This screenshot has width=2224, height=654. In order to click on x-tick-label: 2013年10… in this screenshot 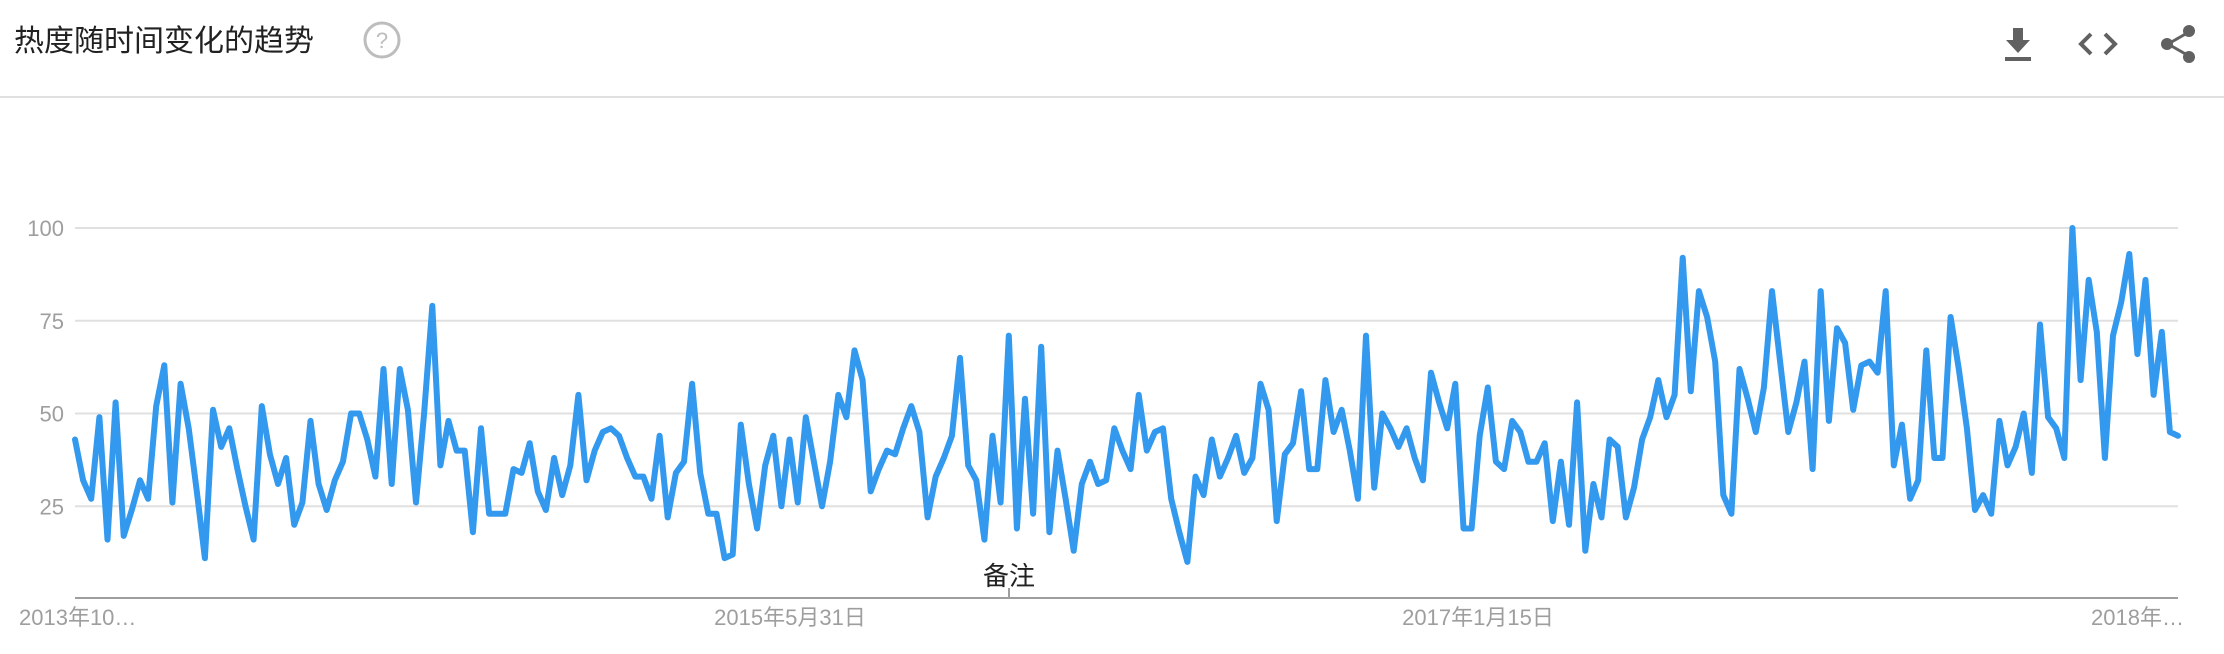, I will do `click(77, 617)`.